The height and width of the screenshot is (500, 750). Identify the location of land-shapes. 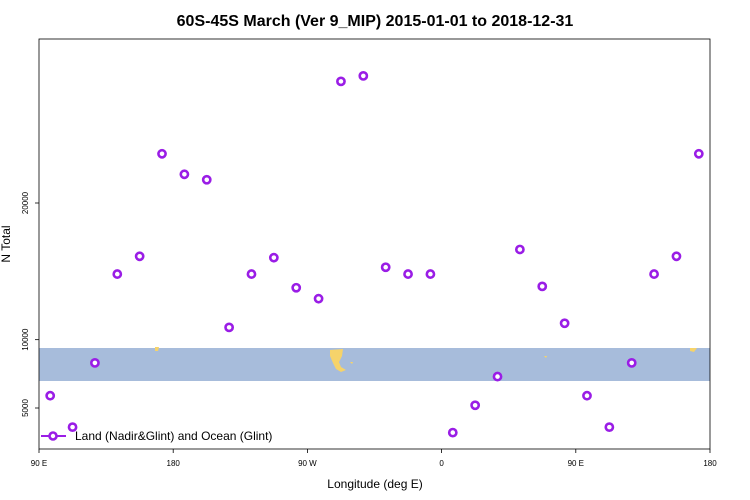
(426, 359).